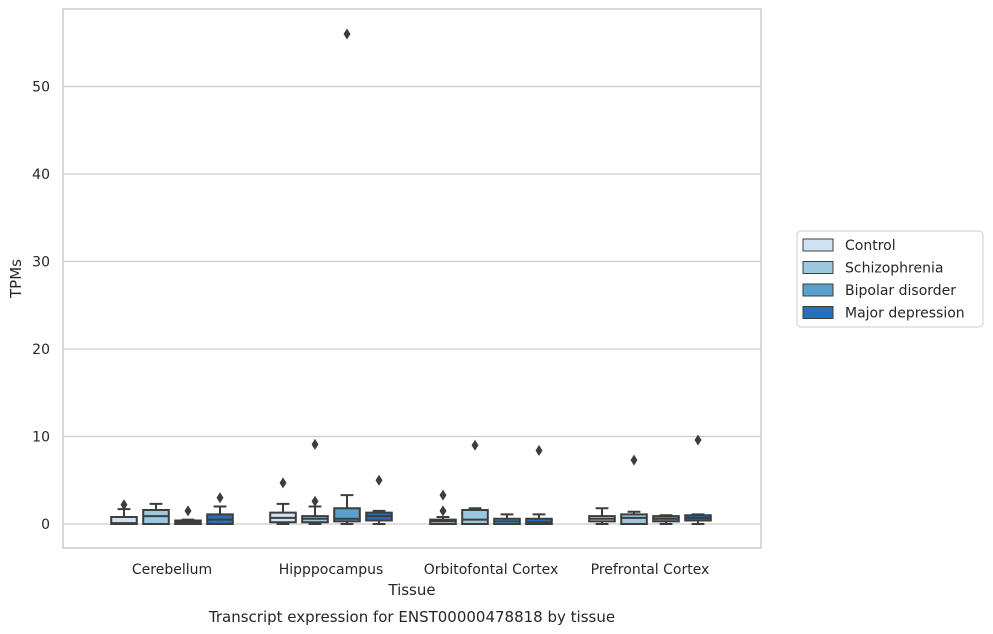  I want to click on y-tick-label: 10, so click(41, 438).